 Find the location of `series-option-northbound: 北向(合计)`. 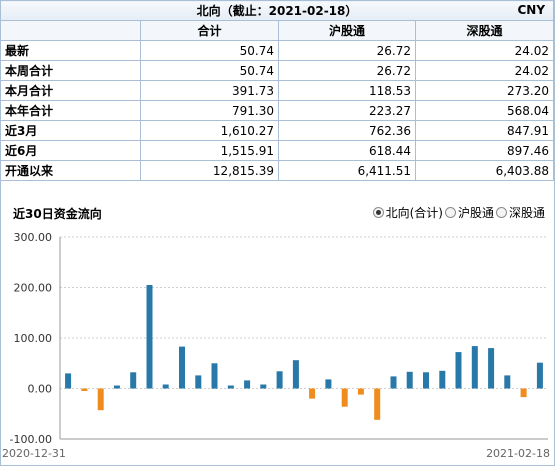

series-option-northbound: 北向(合计) is located at coordinates (407, 212).